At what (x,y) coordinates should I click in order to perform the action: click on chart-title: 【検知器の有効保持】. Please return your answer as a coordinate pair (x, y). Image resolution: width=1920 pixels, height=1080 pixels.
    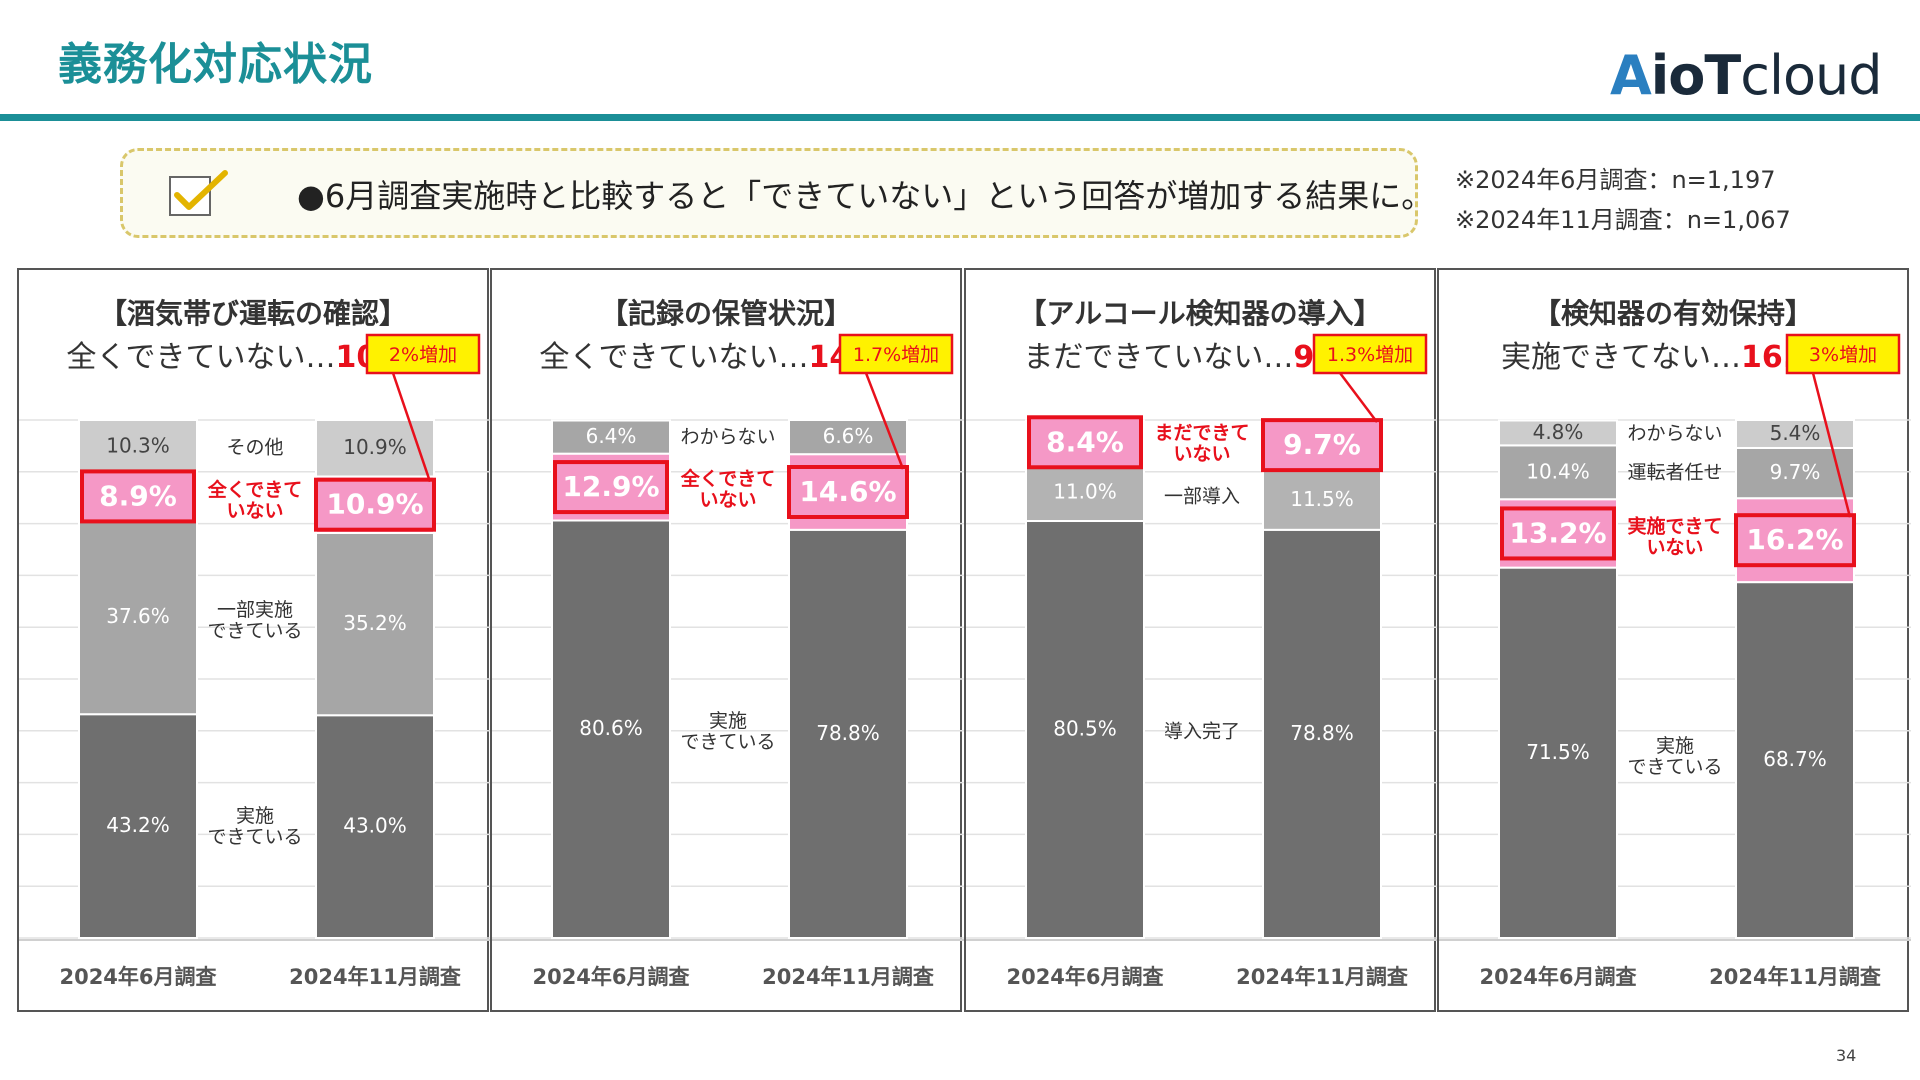
    Looking at the image, I should click on (1672, 313).